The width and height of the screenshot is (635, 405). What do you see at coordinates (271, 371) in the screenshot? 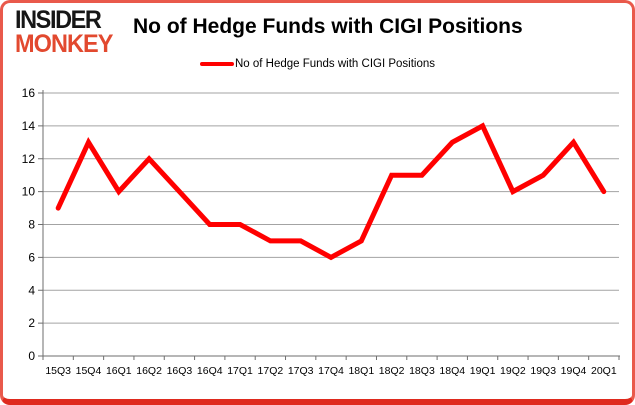
I see `x-axis-label: 17Q2` at bounding box center [271, 371].